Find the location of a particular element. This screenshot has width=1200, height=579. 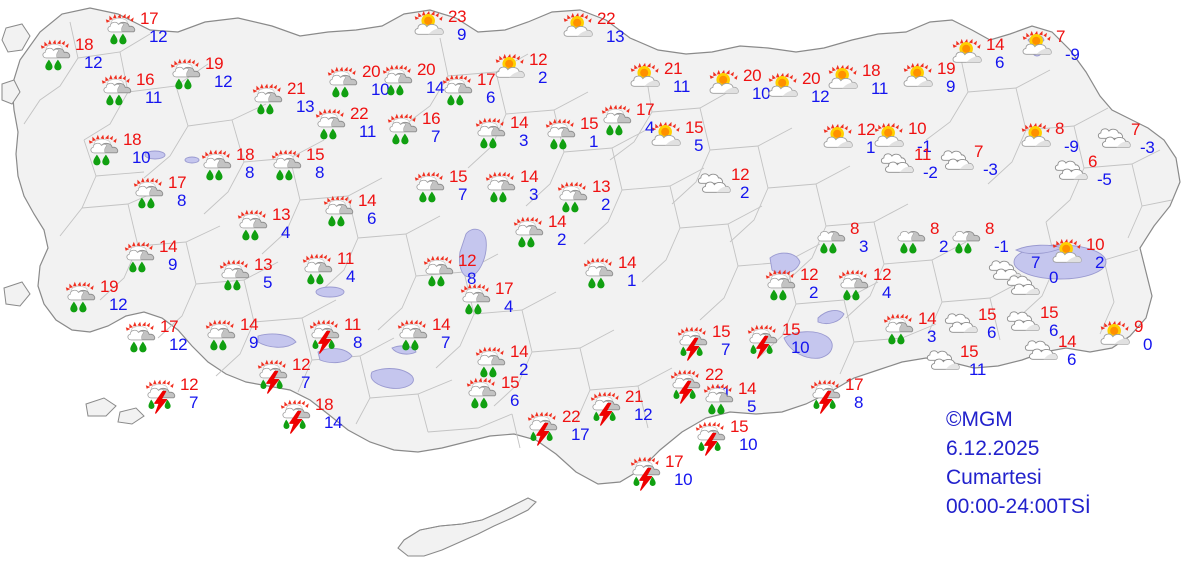

temperature-min: 13 is located at coordinates (305, 106).